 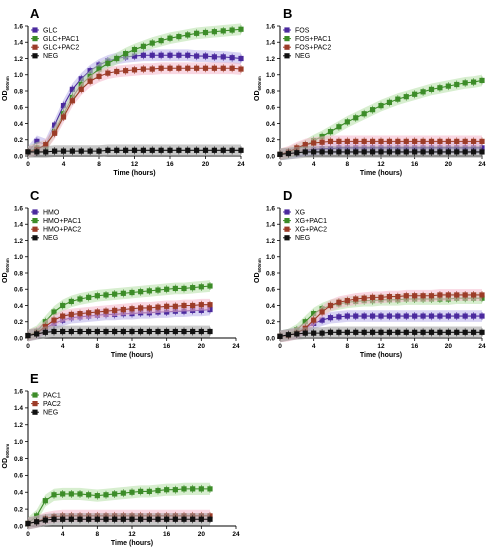 What do you see at coordinates (206, 164) in the screenshot?
I see `x-tick-label: 20` at bounding box center [206, 164].